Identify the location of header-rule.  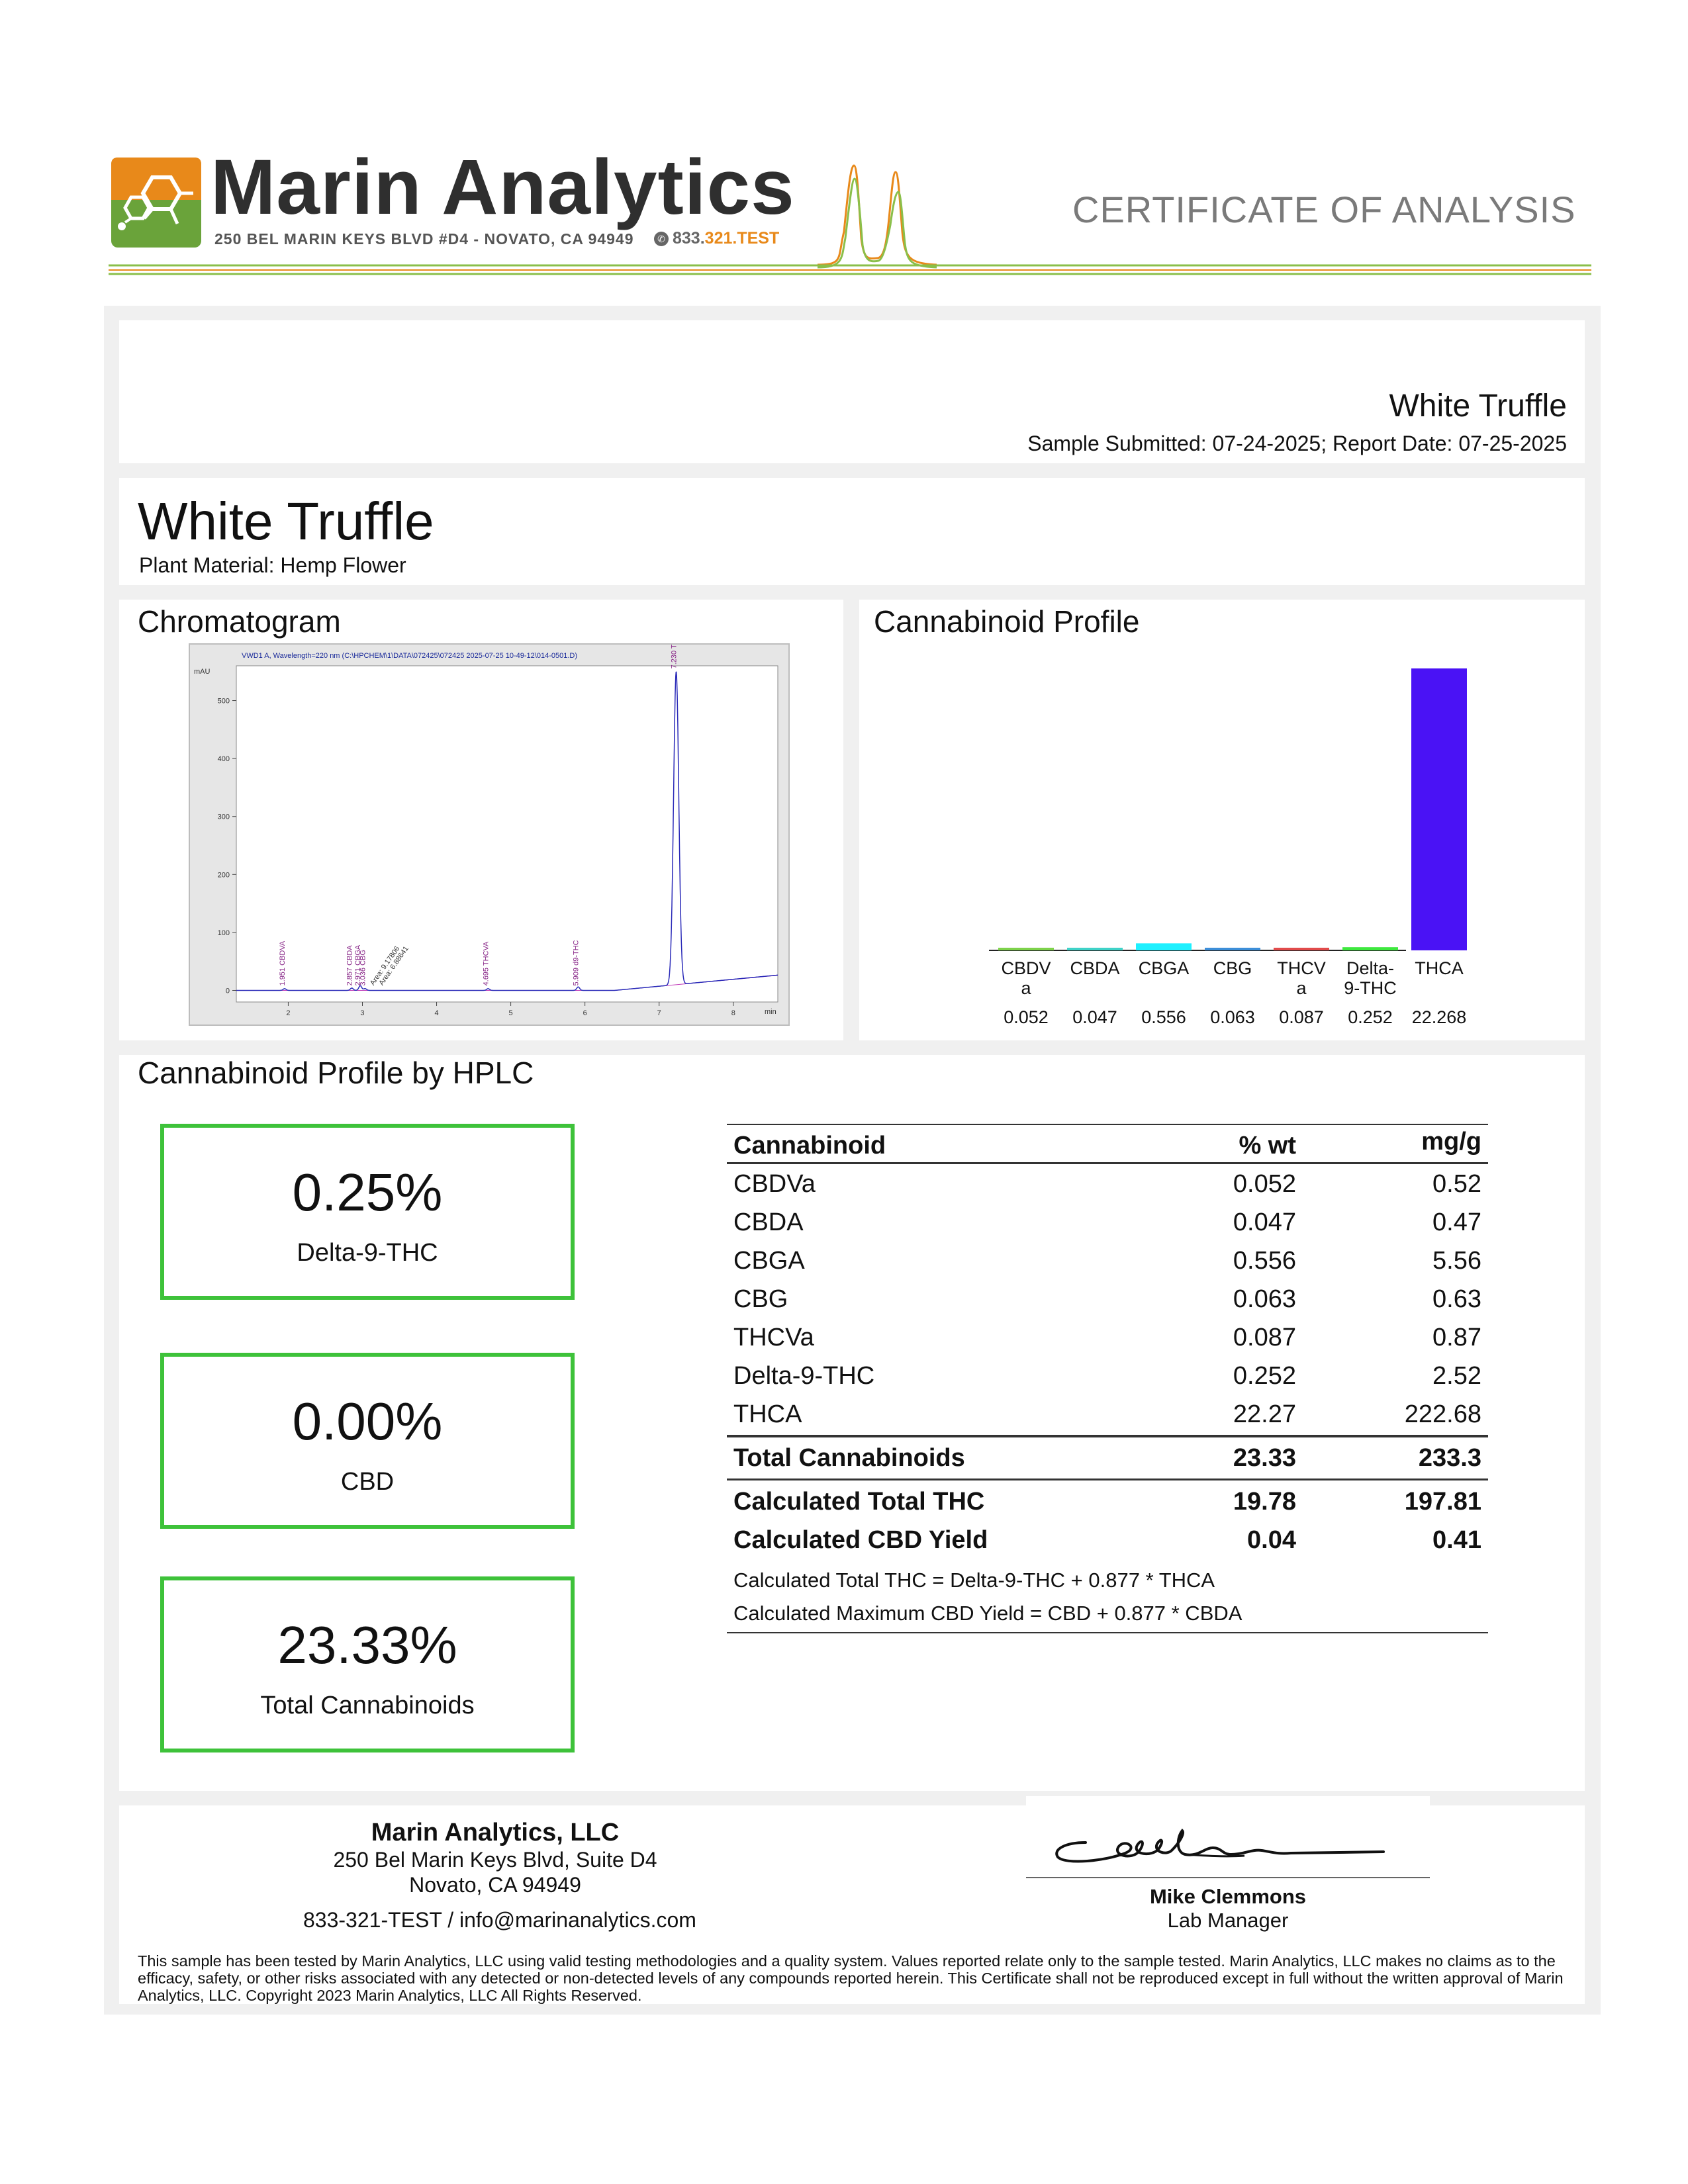
(850, 269).